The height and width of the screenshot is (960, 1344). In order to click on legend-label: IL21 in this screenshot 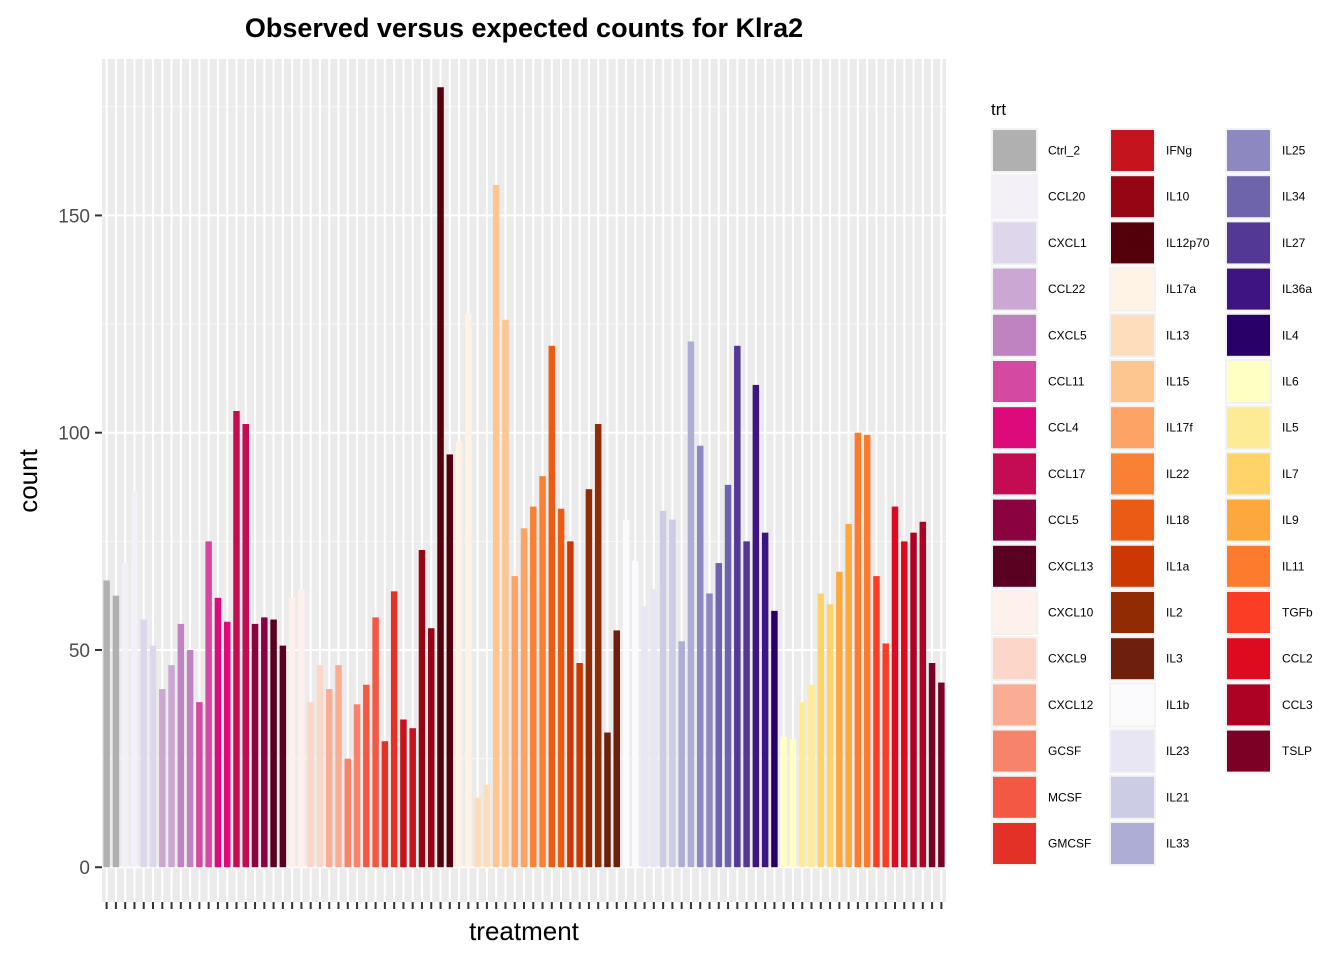, I will do `click(1178, 797)`.